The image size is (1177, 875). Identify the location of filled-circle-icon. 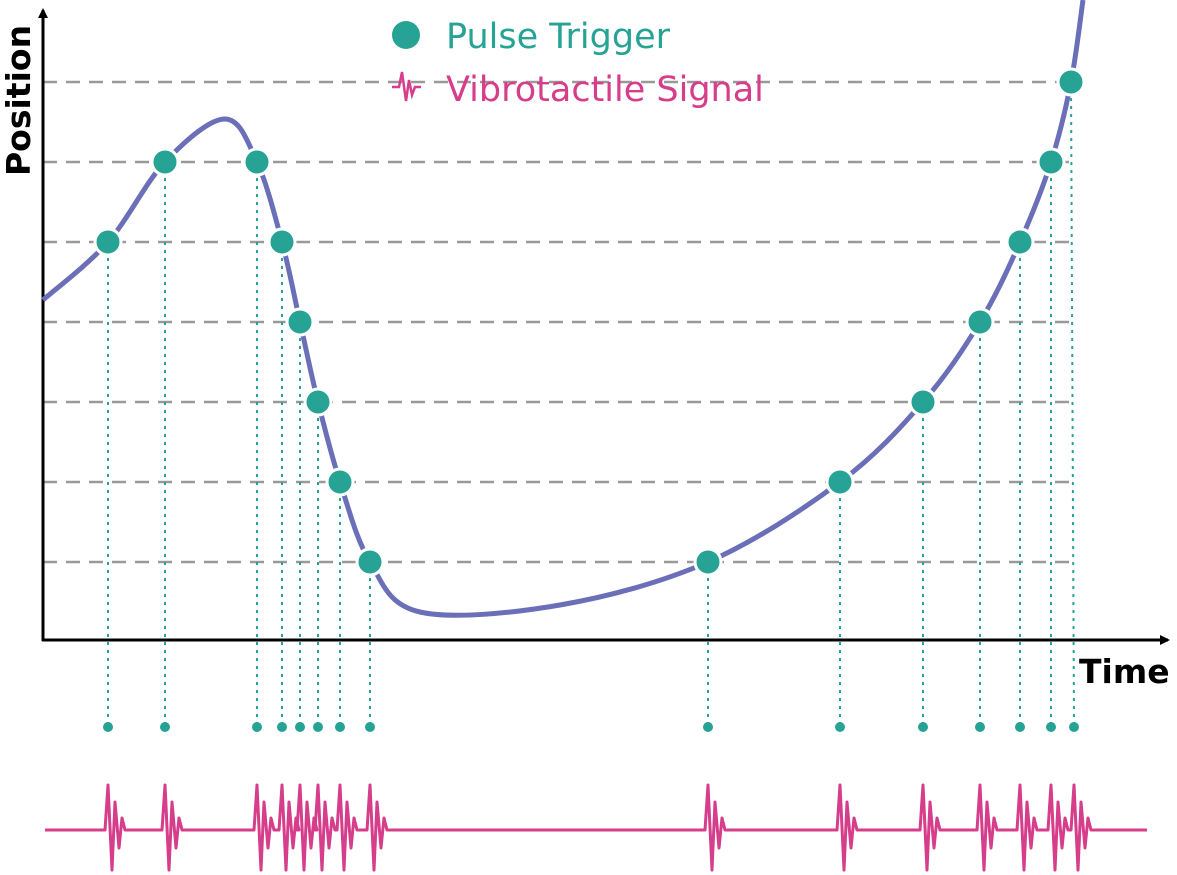
(406, 35).